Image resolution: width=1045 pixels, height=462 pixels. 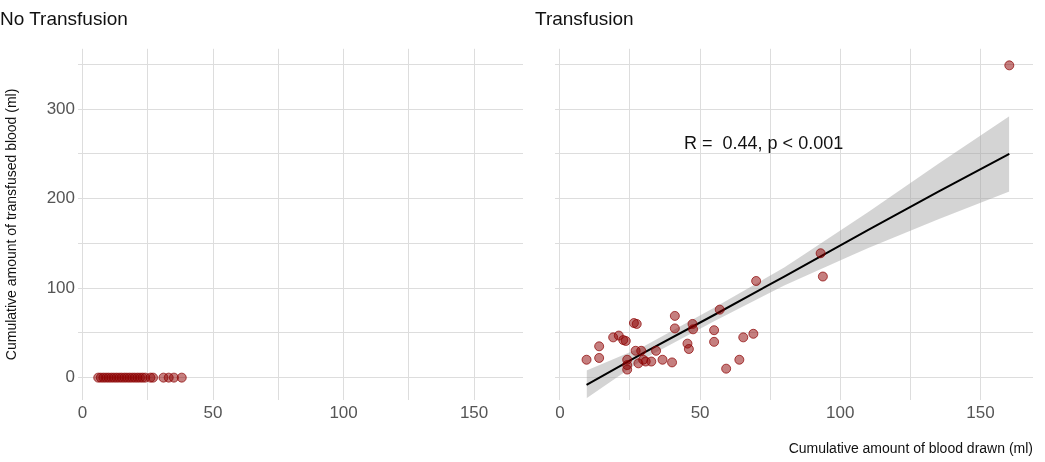 I want to click on chart-title: No Transfusion, so click(x=64, y=18).